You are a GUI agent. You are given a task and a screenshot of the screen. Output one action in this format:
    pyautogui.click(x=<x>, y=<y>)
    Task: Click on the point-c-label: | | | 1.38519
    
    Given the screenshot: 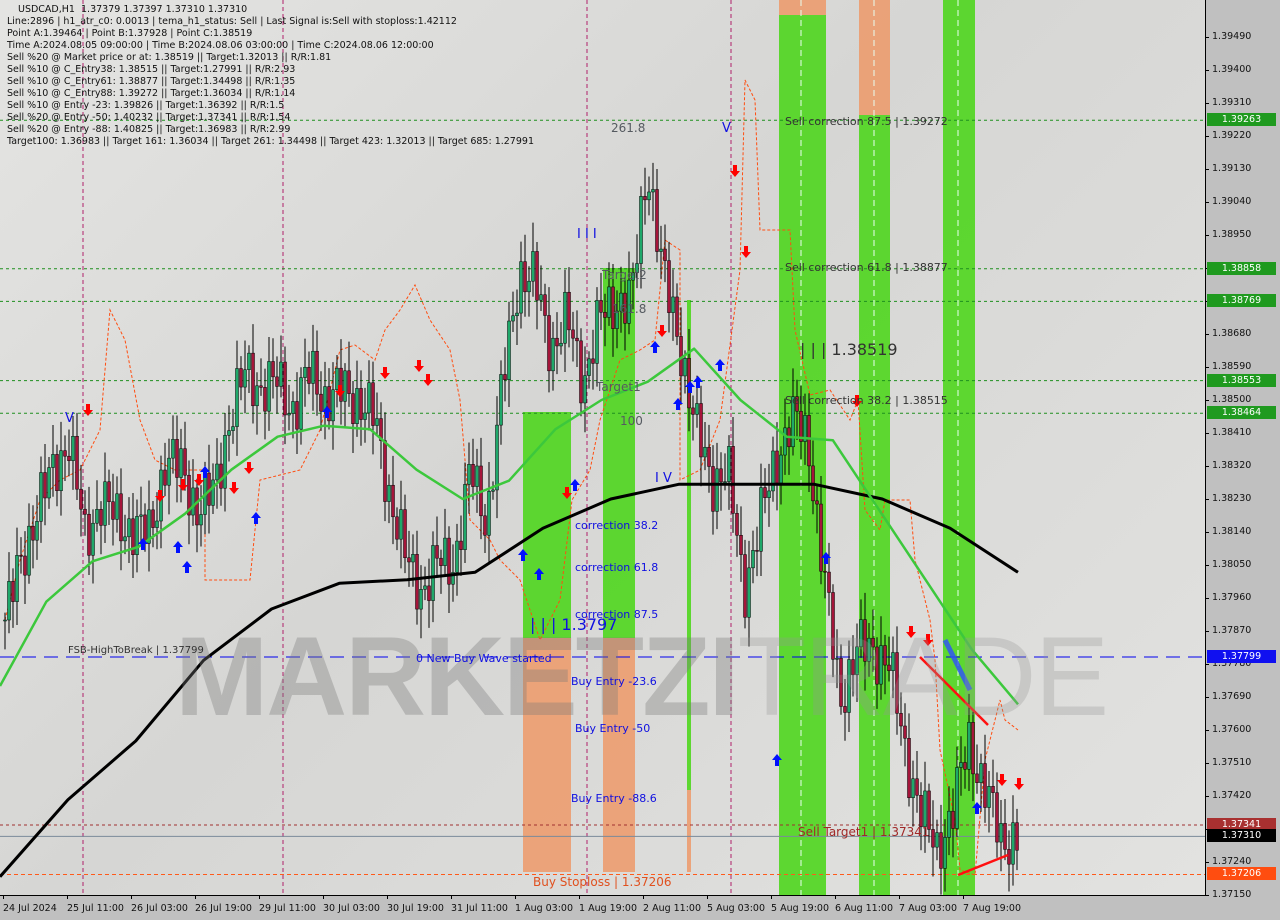 What is the action you would take?
    pyautogui.click(x=849, y=349)
    